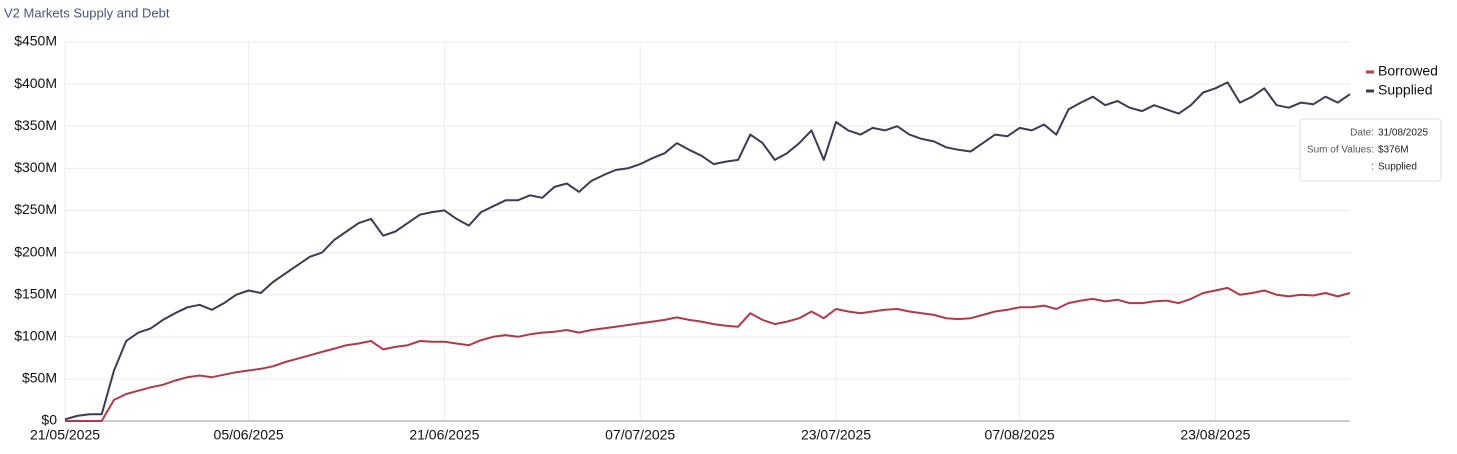 This screenshot has height=454, width=1457. What do you see at coordinates (35, 293) in the screenshot?
I see `y-tick-label: $150M` at bounding box center [35, 293].